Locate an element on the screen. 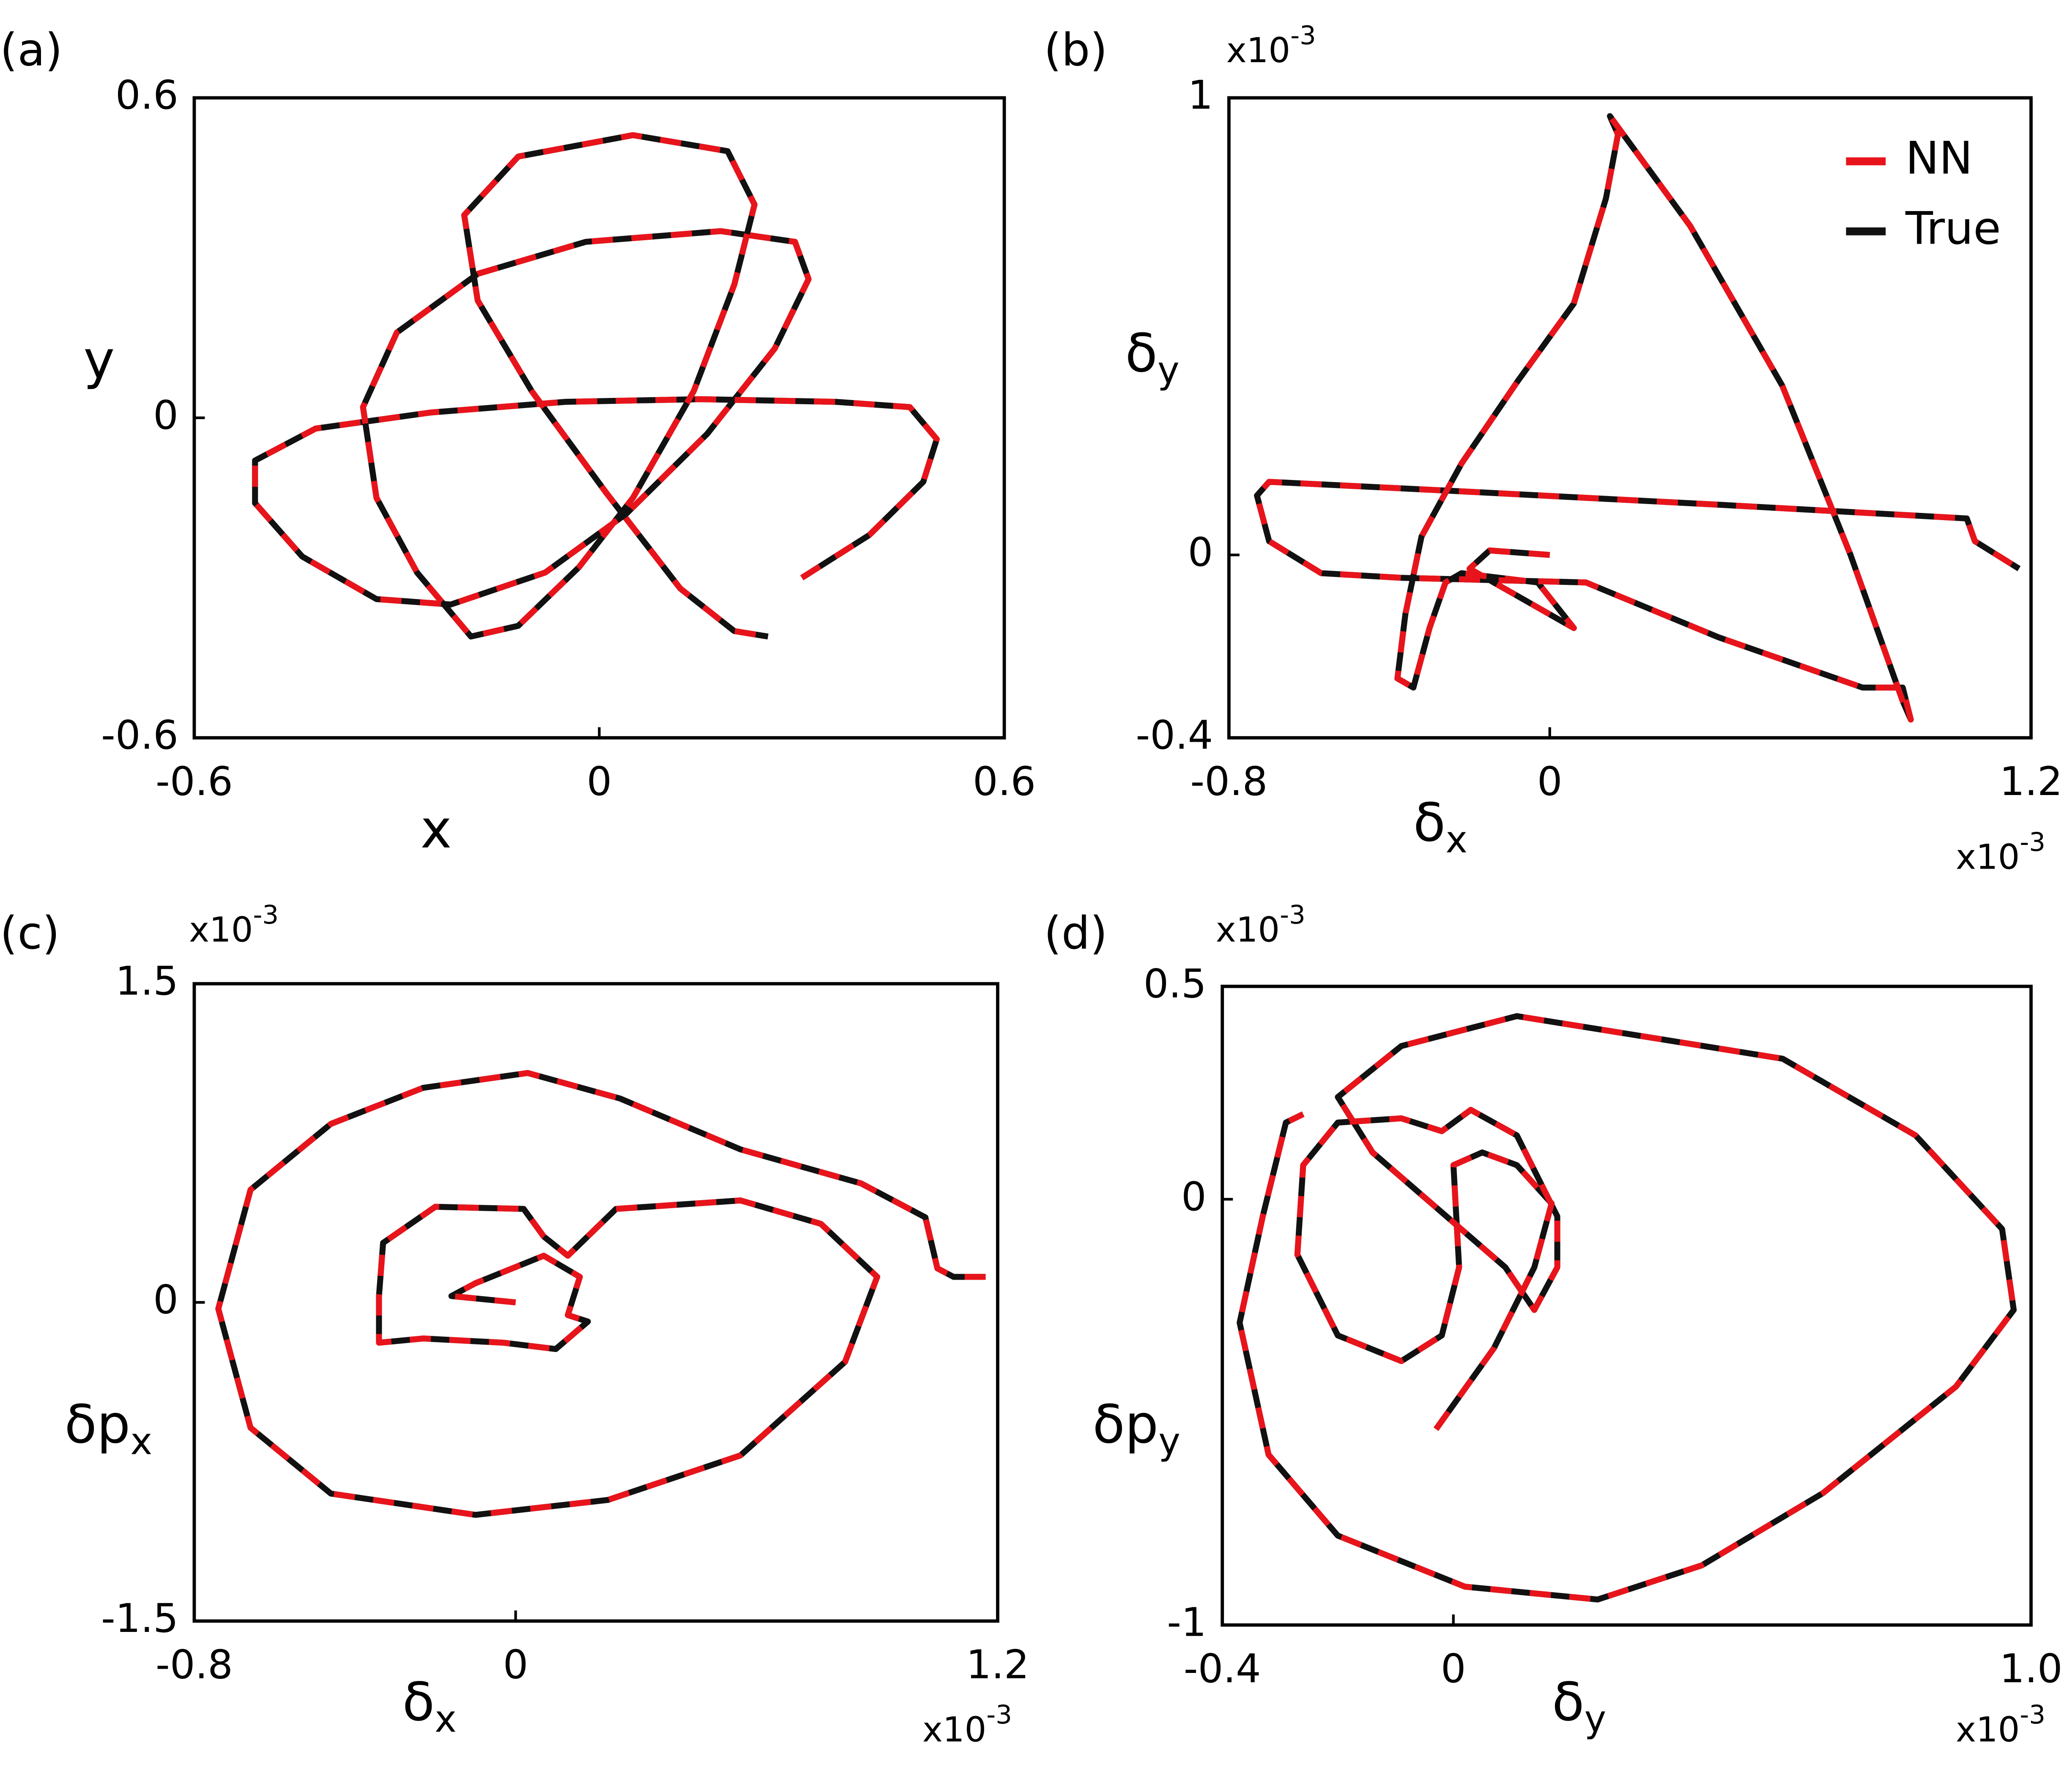 Image resolution: width=2072 pixels, height=1785 pixels. y-tick-label: 1.5 is located at coordinates (146, 981).